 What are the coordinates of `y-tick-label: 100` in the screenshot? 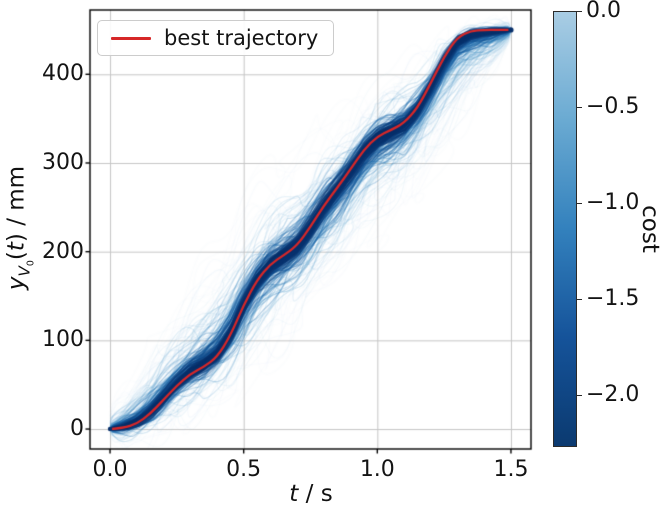 It's located at (63, 340).